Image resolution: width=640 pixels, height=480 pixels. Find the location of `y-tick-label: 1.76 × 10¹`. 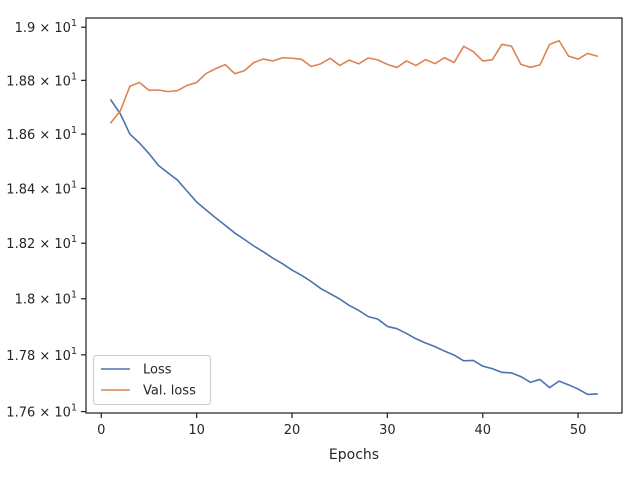

y-tick-label: 1.76 × 10¹ is located at coordinates (41, 412).